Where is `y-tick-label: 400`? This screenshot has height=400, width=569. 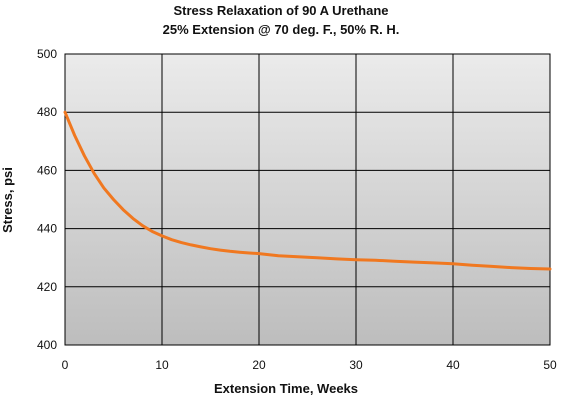 y-tick-label: 400 is located at coordinates (47, 345).